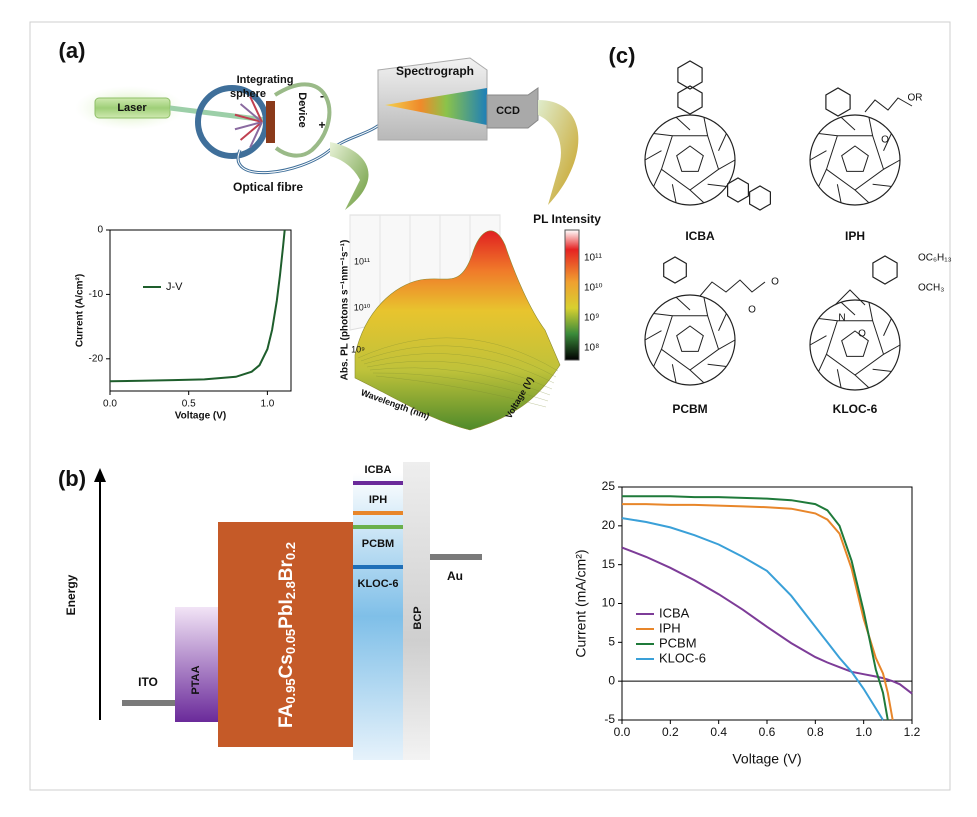 The width and height of the screenshot is (977, 817). What do you see at coordinates (290, 690) in the screenshot?
I see `formula-part: 0.95` at bounding box center [290, 690].